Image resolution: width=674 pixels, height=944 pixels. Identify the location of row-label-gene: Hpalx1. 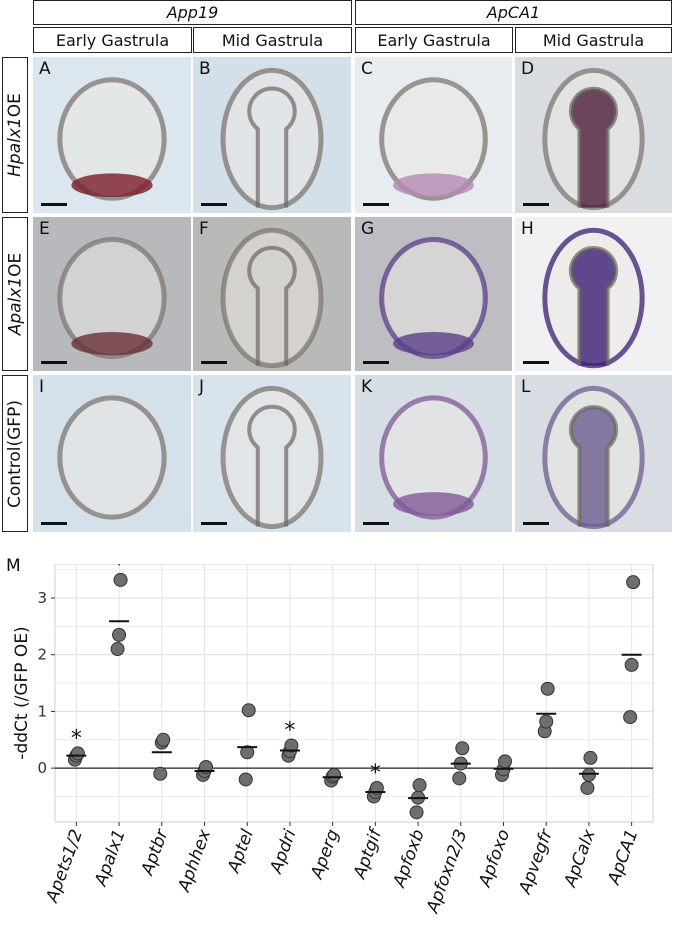
(15, 147).